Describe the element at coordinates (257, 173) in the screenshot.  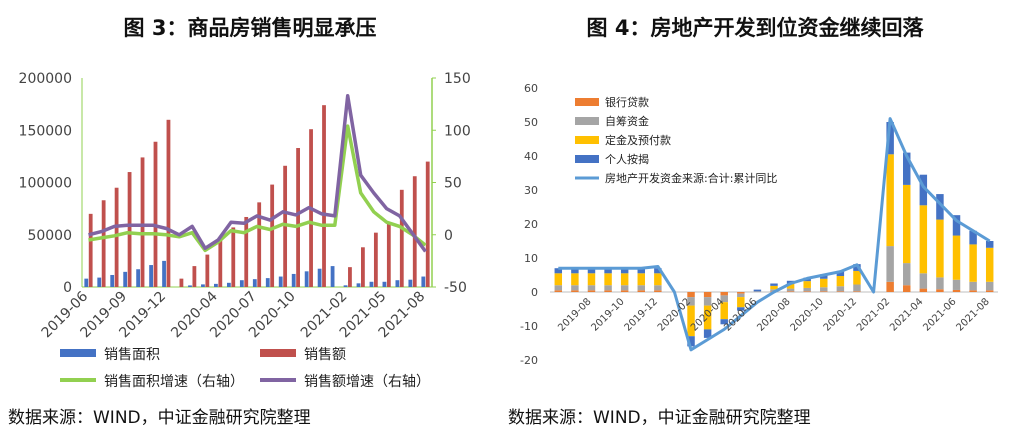
I see `line-amount-growth` at that location.